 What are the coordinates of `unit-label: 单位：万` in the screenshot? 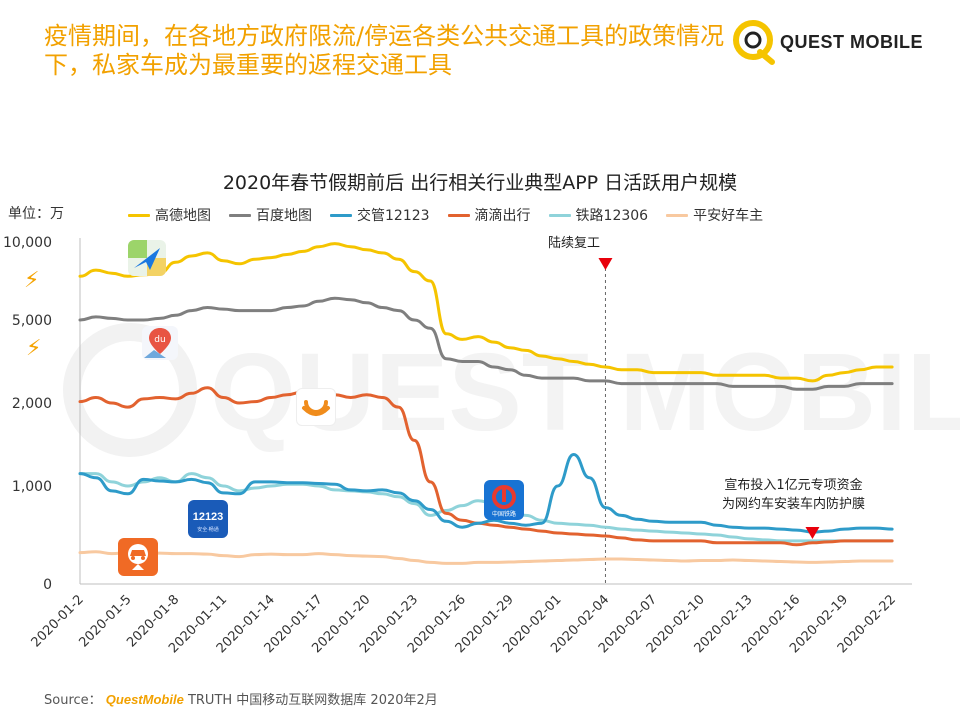 It's located at (36, 214).